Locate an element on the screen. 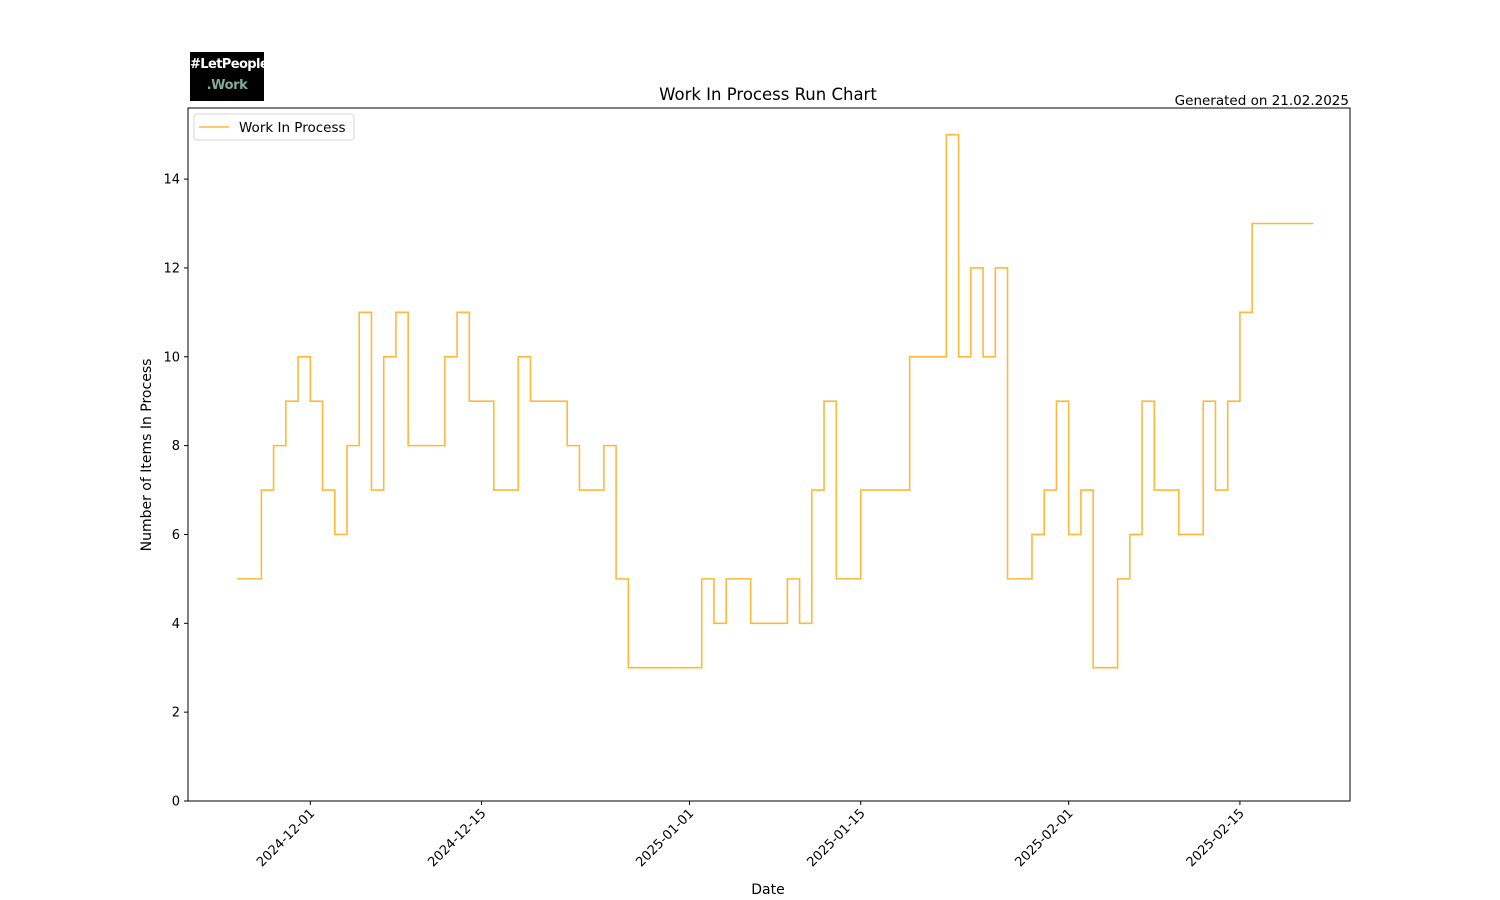  logo-line-1: #LetPeople is located at coordinates (229, 64).